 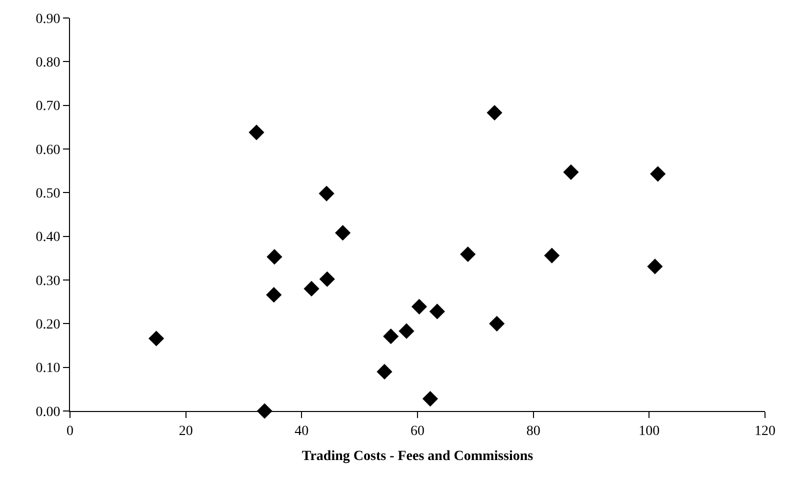 I want to click on x-tick-label: 80, so click(x=533, y=431).